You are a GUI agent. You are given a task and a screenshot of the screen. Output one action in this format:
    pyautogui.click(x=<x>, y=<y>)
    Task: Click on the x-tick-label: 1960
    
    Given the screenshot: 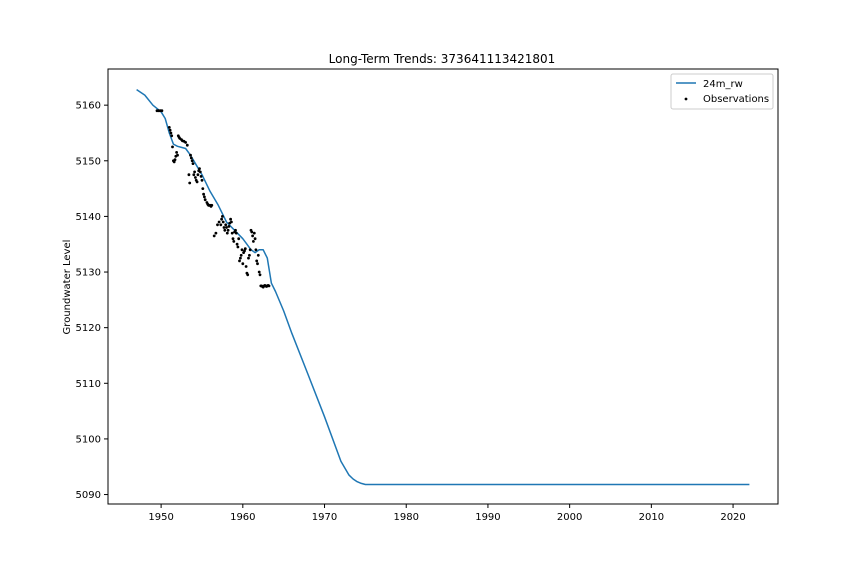 What is the action you would take?
    pyautogui.click(x=242, y=517)
    